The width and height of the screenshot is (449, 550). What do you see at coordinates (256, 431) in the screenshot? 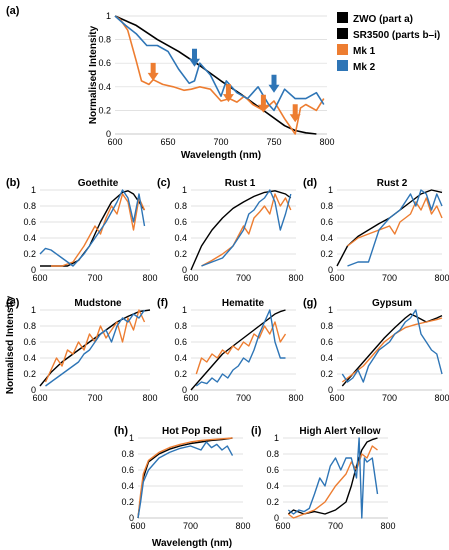
I see `panel-label: (i)` at bounding box center [256, 431].